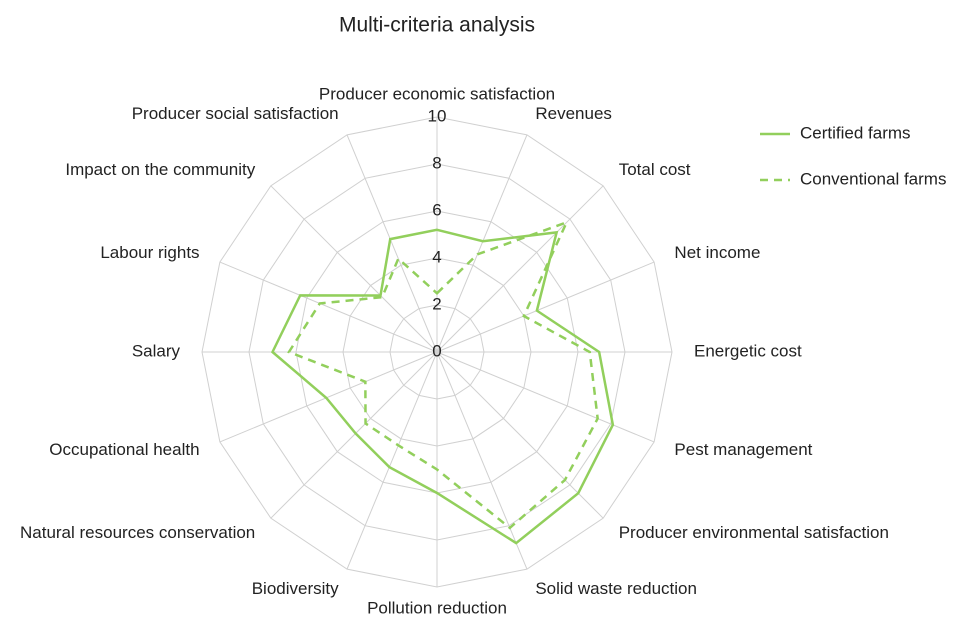 The width and height of the screenshot is (963, 630). I want to click on axis-label: Pest management, so click(743, 449).